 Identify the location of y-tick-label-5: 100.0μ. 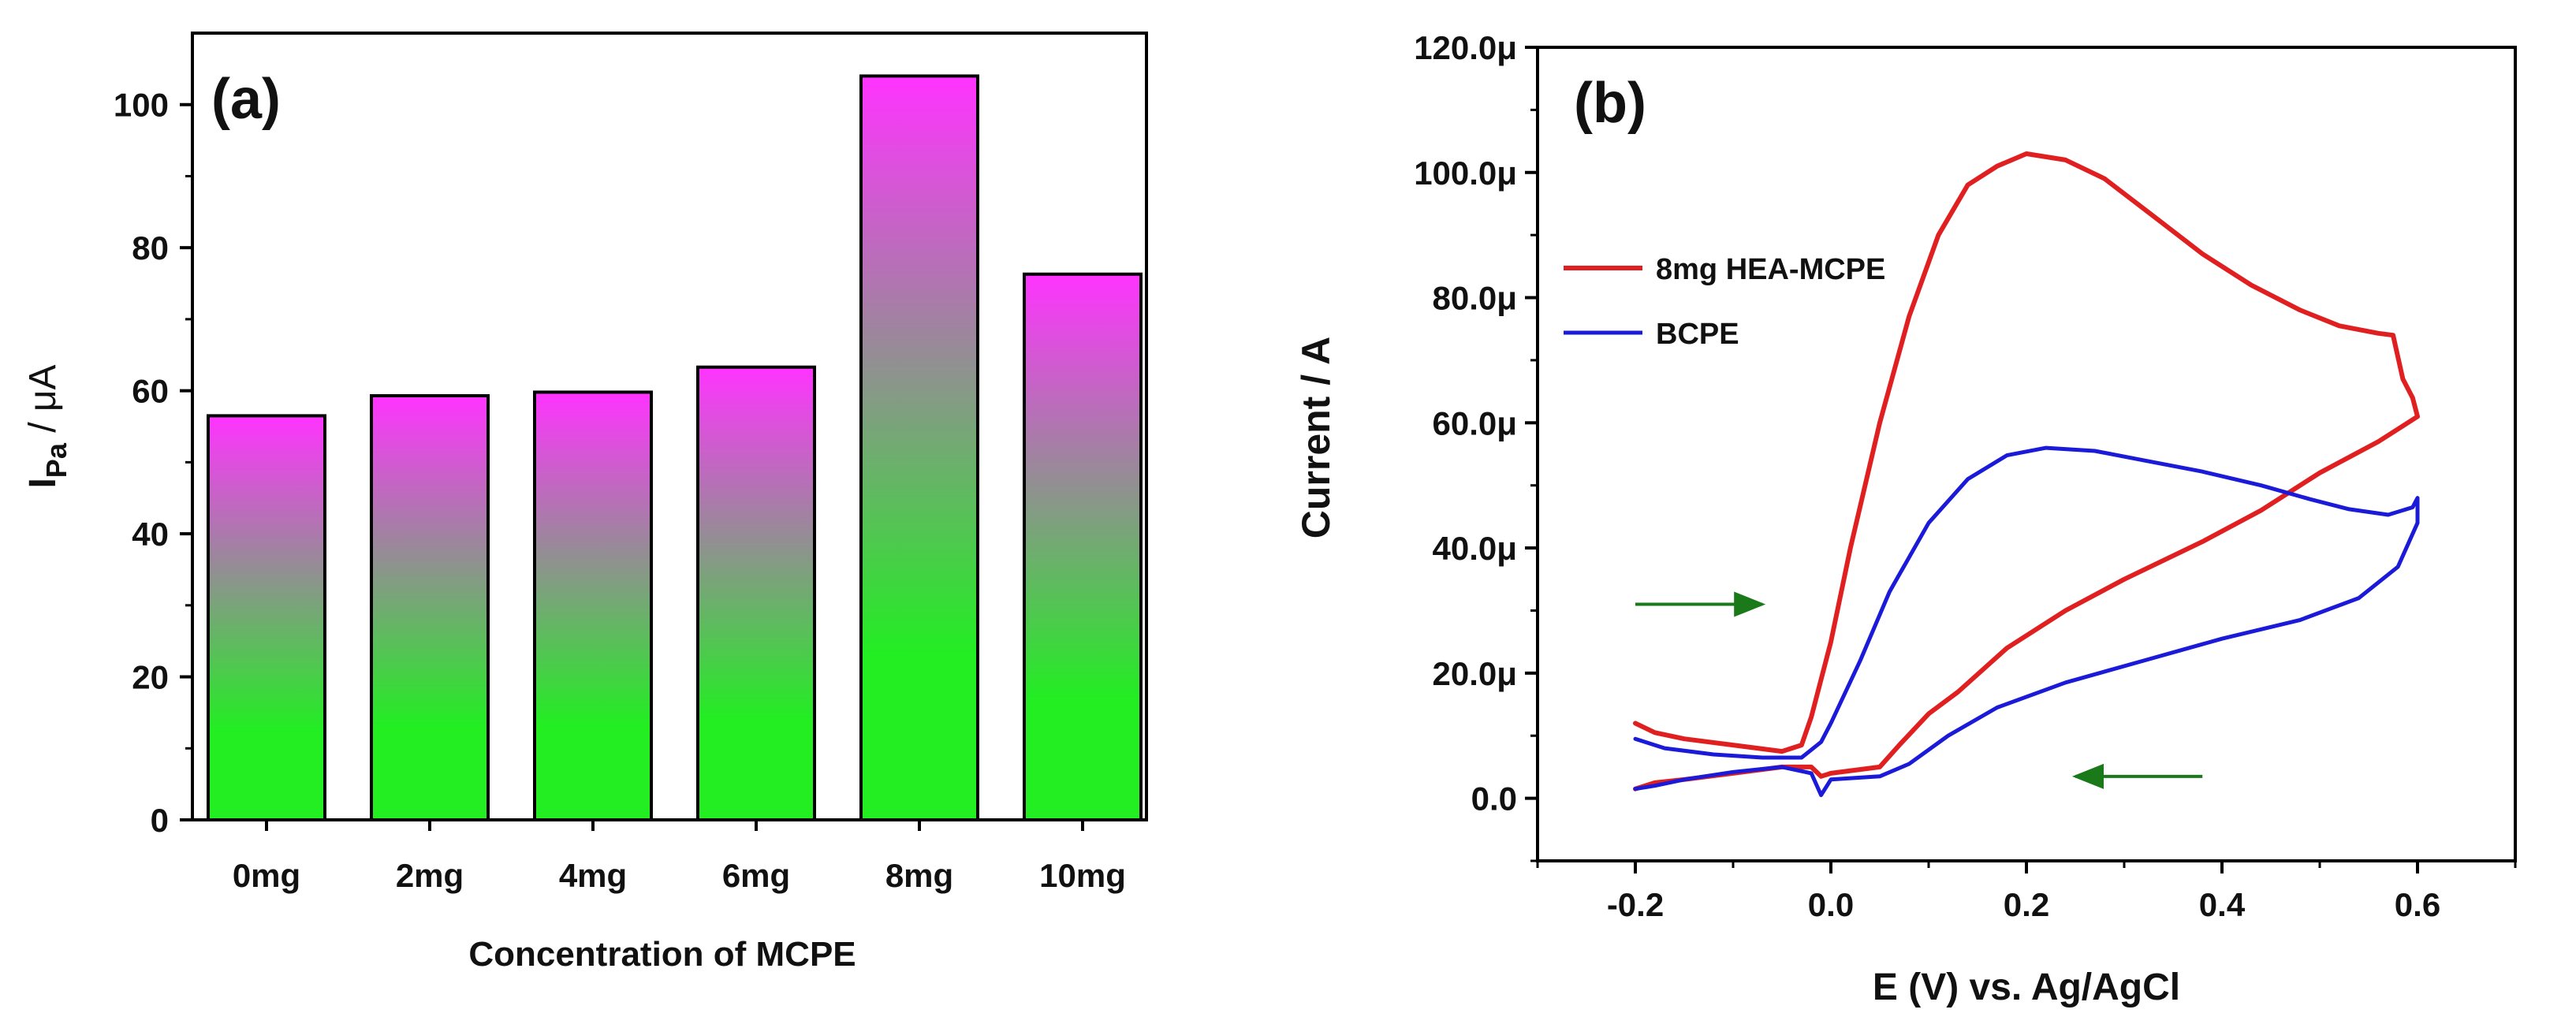
(1465, 173).